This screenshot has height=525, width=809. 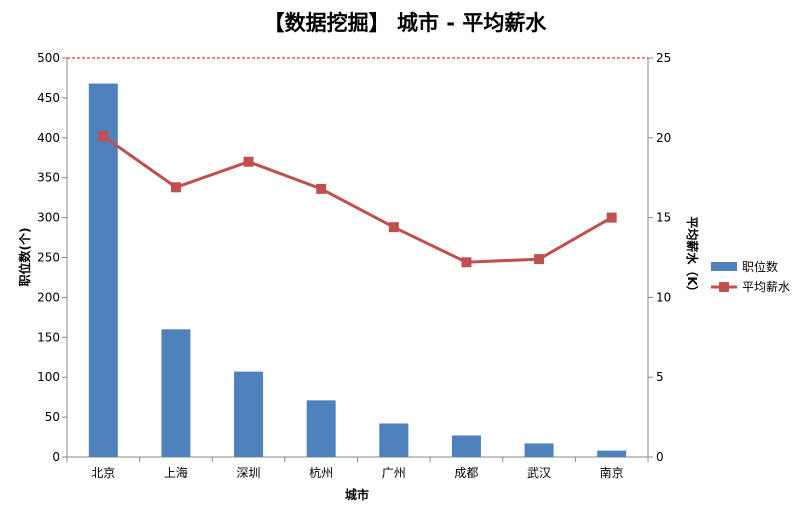 I want to click on line-marker-广州, so click(x=393, y=227).